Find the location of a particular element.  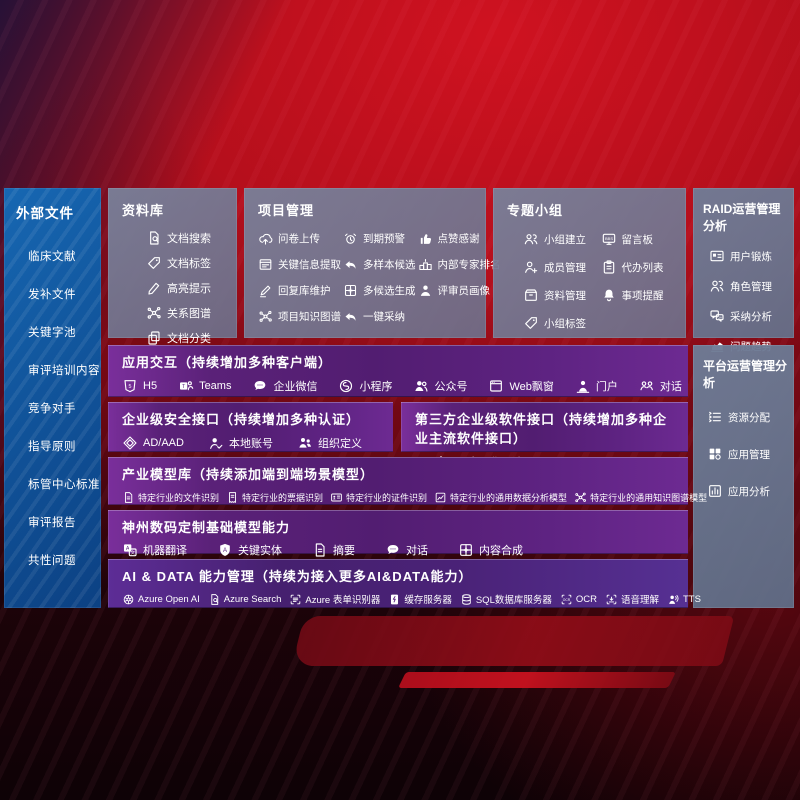

org-people-icon is located at coordinates (305, 443).